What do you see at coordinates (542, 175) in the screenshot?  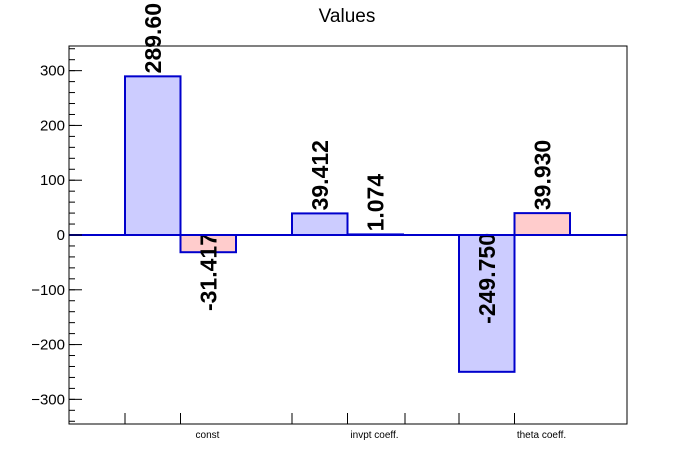 I see `data-label: 39.930` at bounding box center [542, 175].